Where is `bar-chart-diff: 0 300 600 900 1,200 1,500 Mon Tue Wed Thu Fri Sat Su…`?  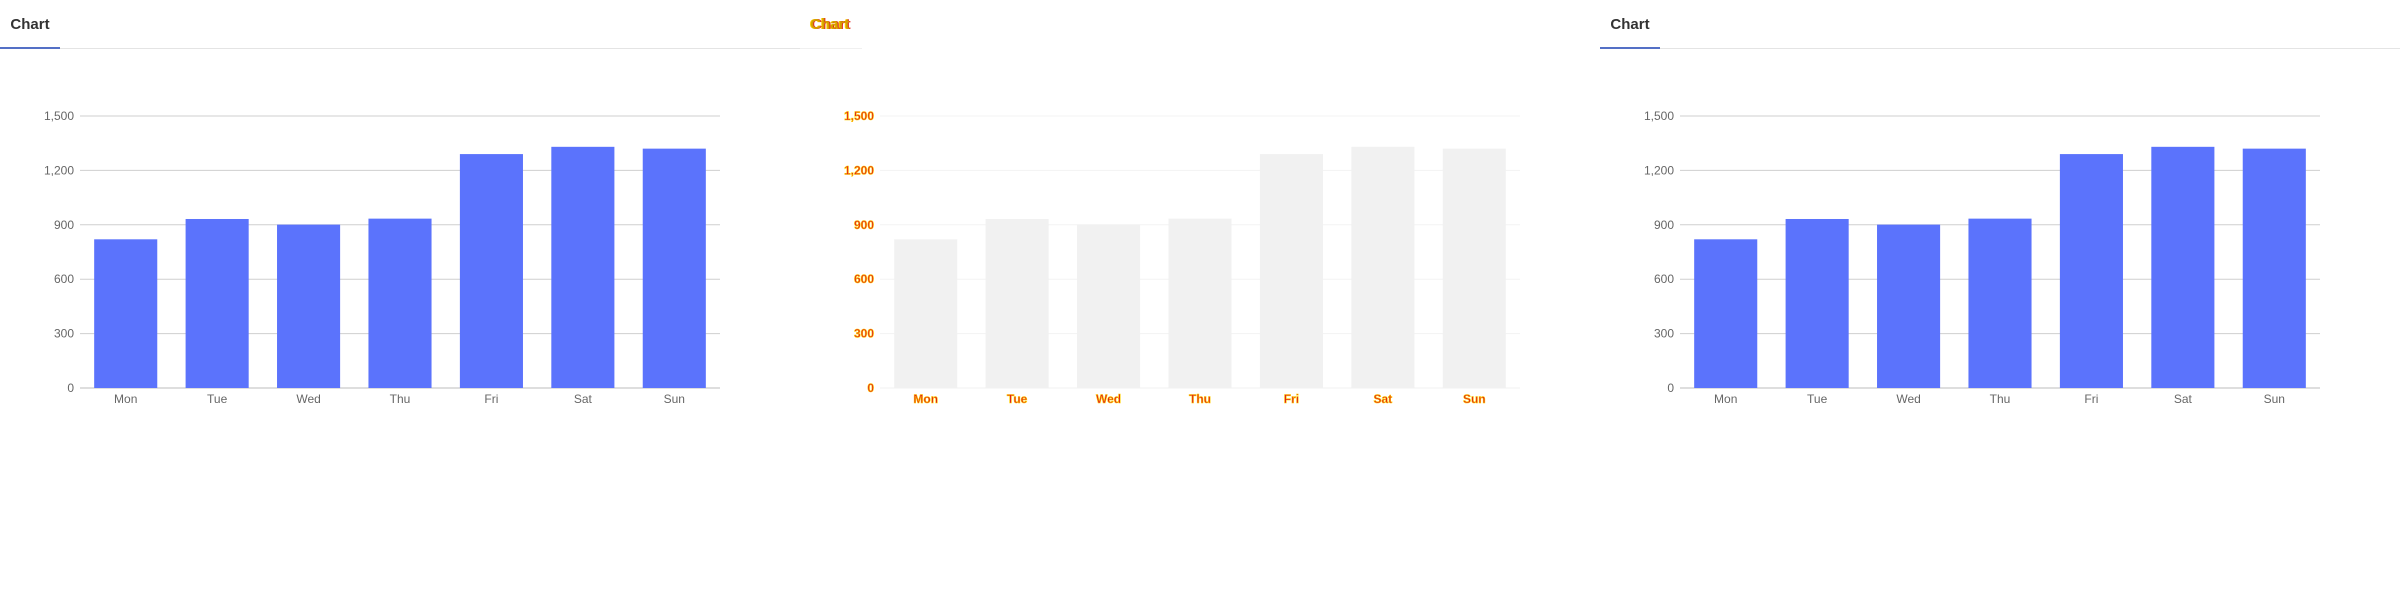 bar-chart-diff: 0 300 600 900 1,200 1,500 Mon Tue Wed Thu Fri Sat Su… is located at coordinates (1182, 257).